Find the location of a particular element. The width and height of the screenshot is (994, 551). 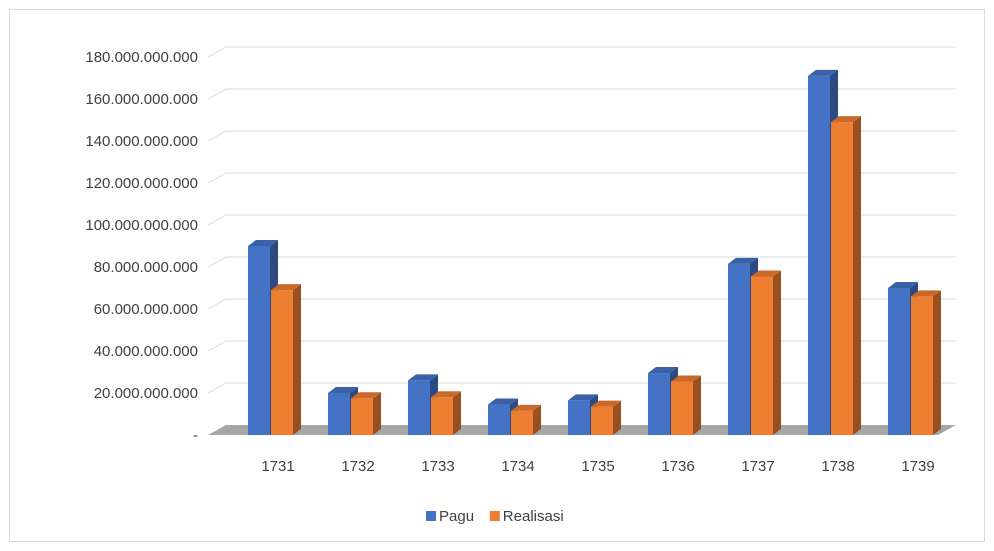

legend-item-realisasi: Realisasi is located at coordinates (526, 516).